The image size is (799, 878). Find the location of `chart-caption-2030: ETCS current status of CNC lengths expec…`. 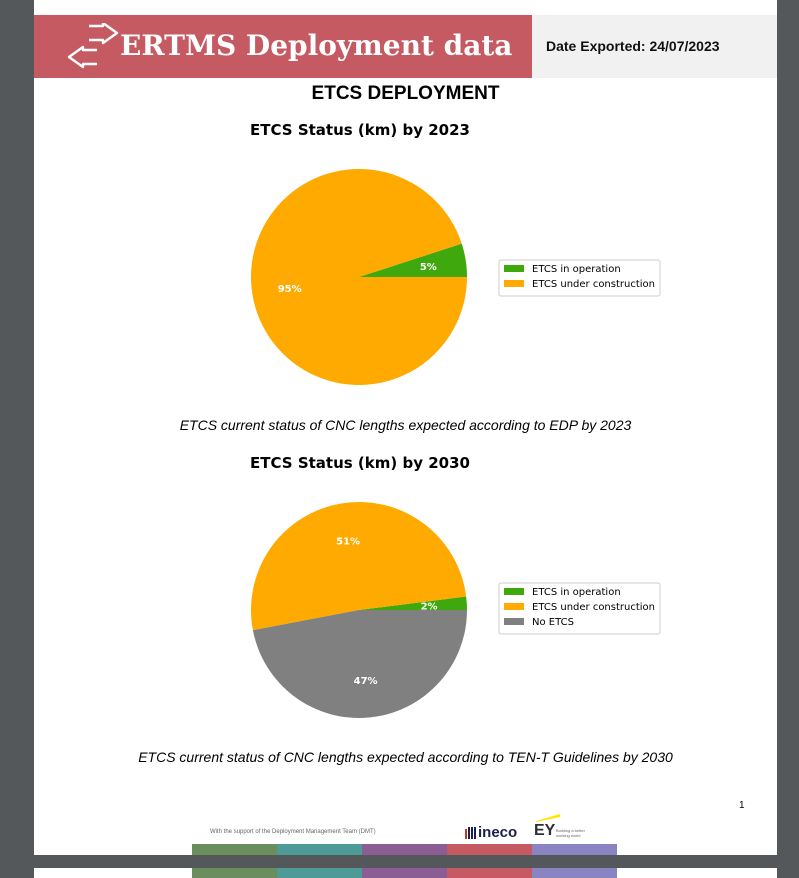

chart-caption-2030: ETCS current status of CNC lengths expec… is located at coordinates (405, 757).